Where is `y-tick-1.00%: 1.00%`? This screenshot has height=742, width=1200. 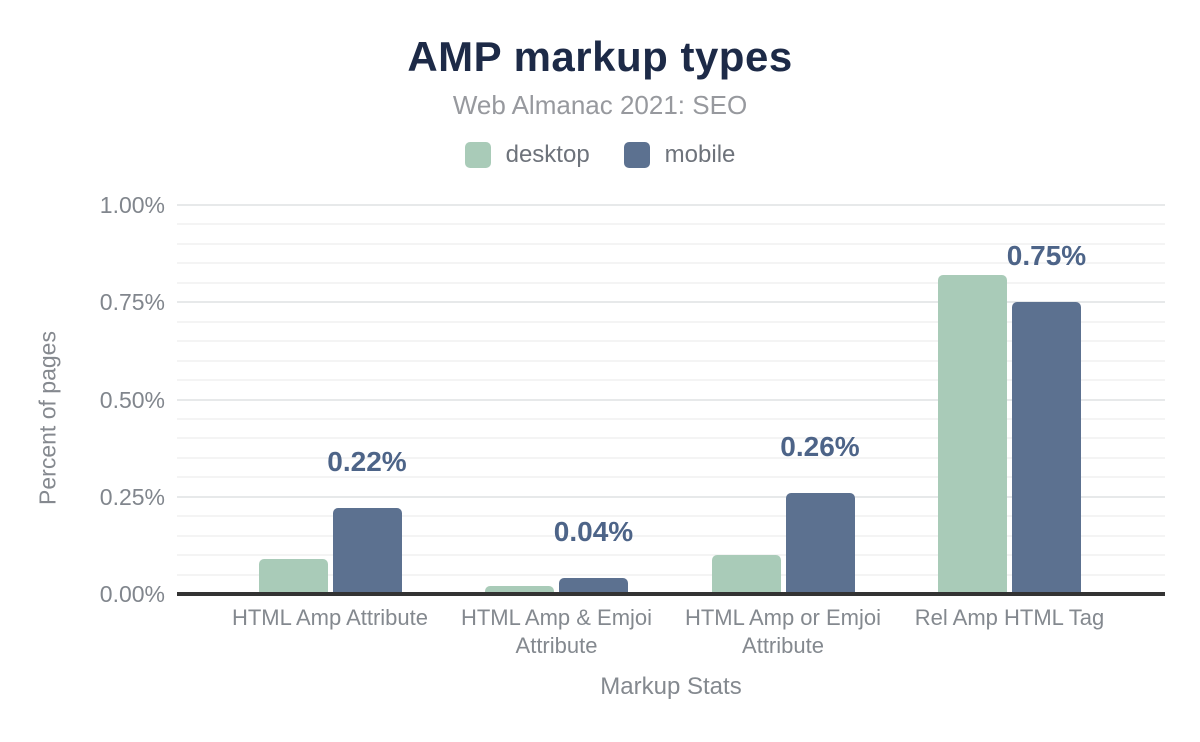 y-tick-1.00%: 1.00% is located at coordinates (132, 205).